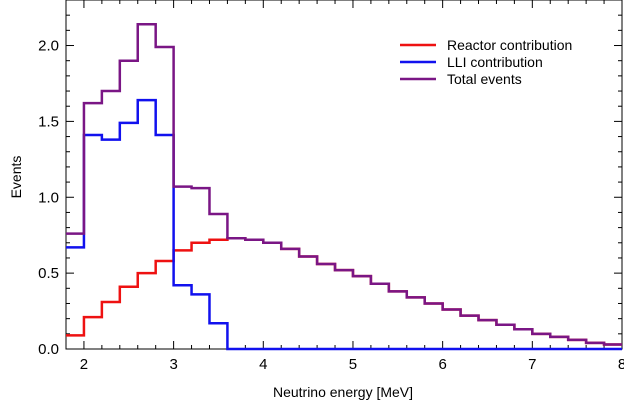 Image resolution: width=624 pixels, height=406 pixels. What do you see at coordinates (532, 364) in the screenshot?
I see `x-tick-label: 7` at bounding box center [532, 364].